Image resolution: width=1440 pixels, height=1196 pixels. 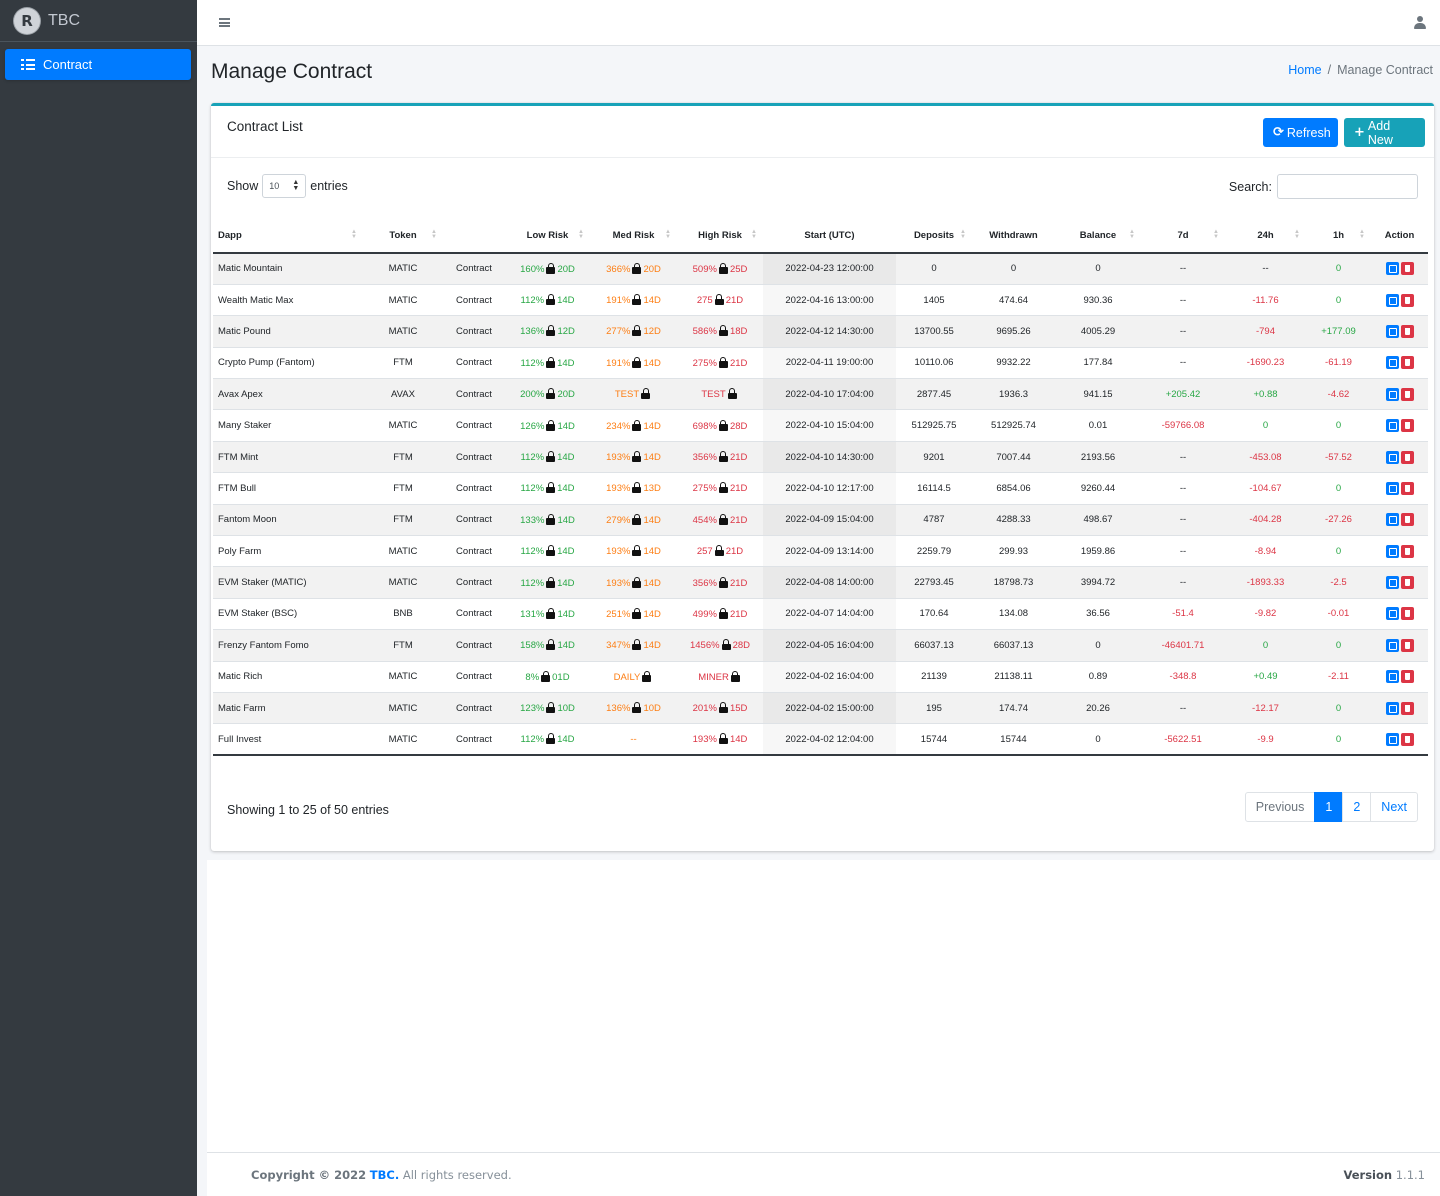 I want to click on brand-link: R TBC, so click(x=98, y=21).